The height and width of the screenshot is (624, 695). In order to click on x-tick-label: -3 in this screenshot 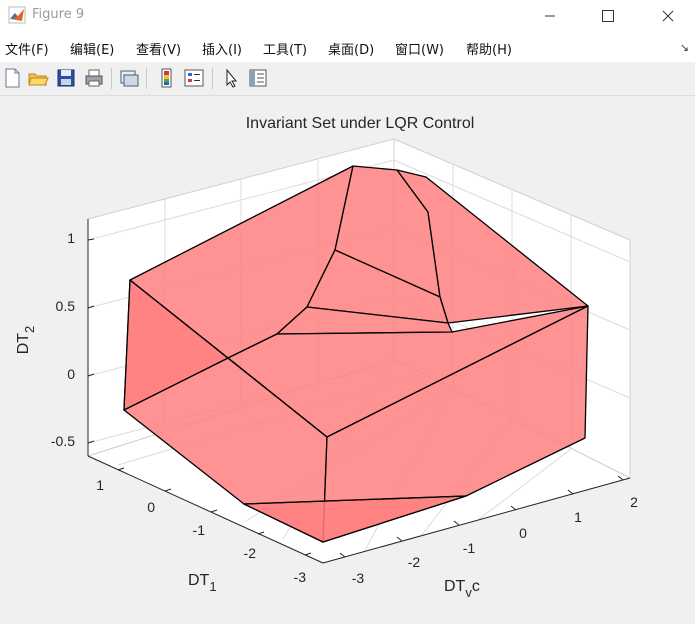, I will do `click(358, 578)`.